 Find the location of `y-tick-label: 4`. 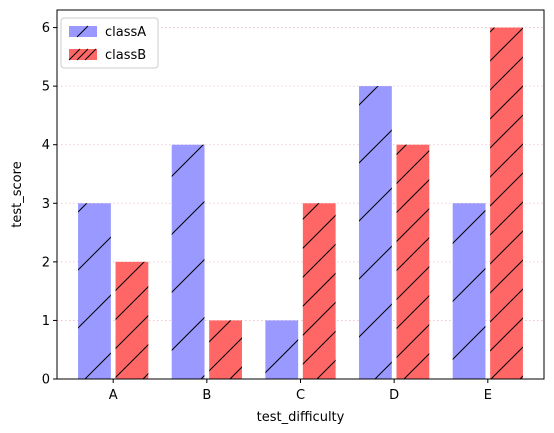

y-tick-label: 4 is located at coordinates (46, 145).